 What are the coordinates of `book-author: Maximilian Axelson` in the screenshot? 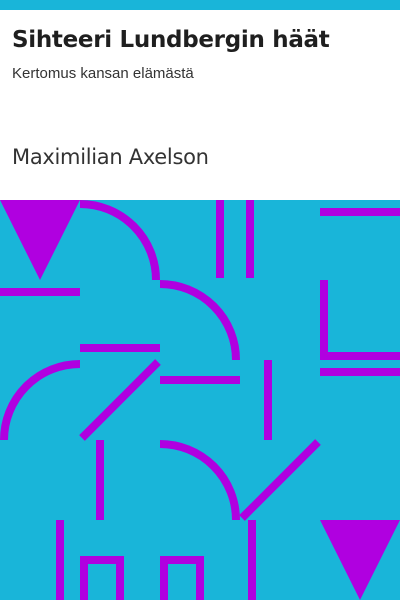 It's located at (110, 157).